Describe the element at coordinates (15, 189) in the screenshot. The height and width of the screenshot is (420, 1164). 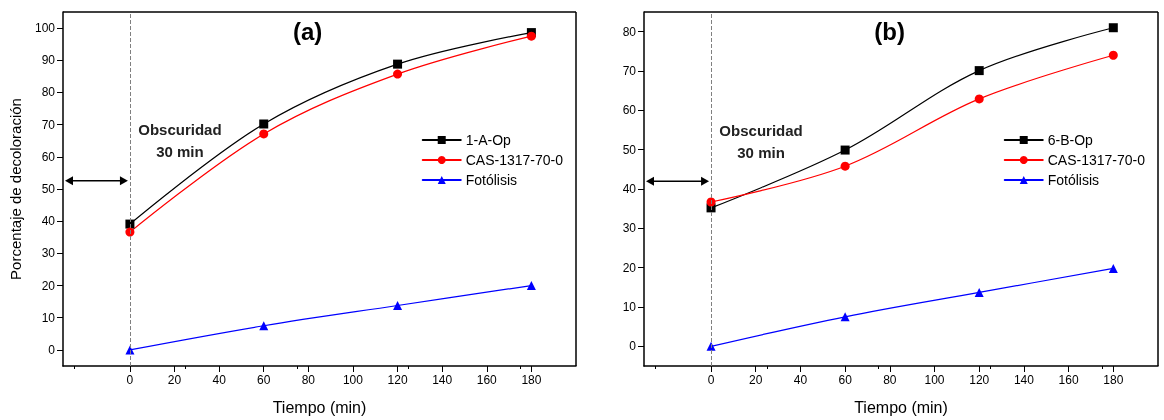
I see `y-axis-title: Porcentaje de decoloración` at that location.